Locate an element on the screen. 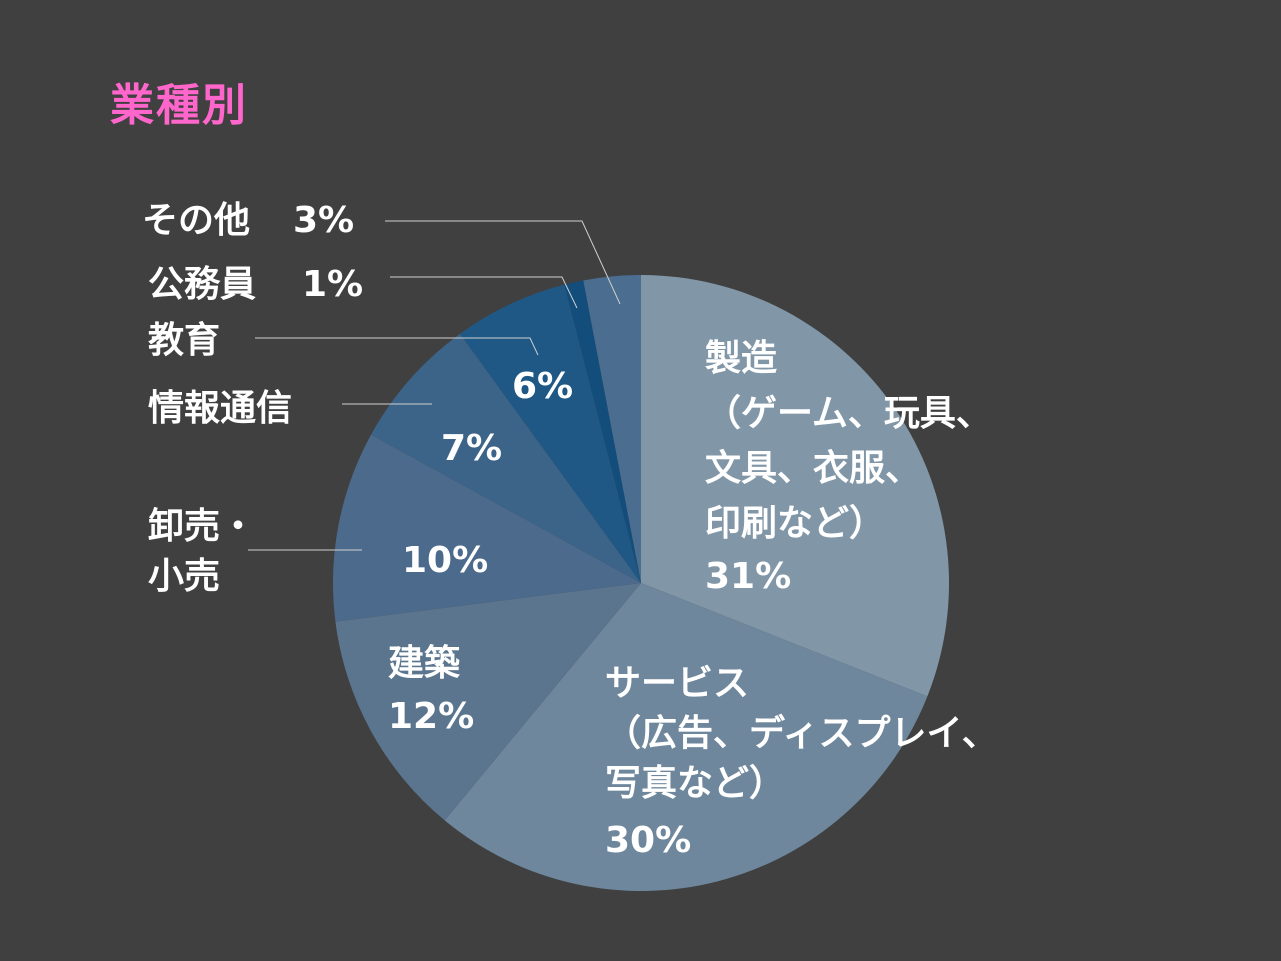 Image resolution: width=1281 pixels, height=961 pixels. leader-line-other is located at coordinates (503, 262).